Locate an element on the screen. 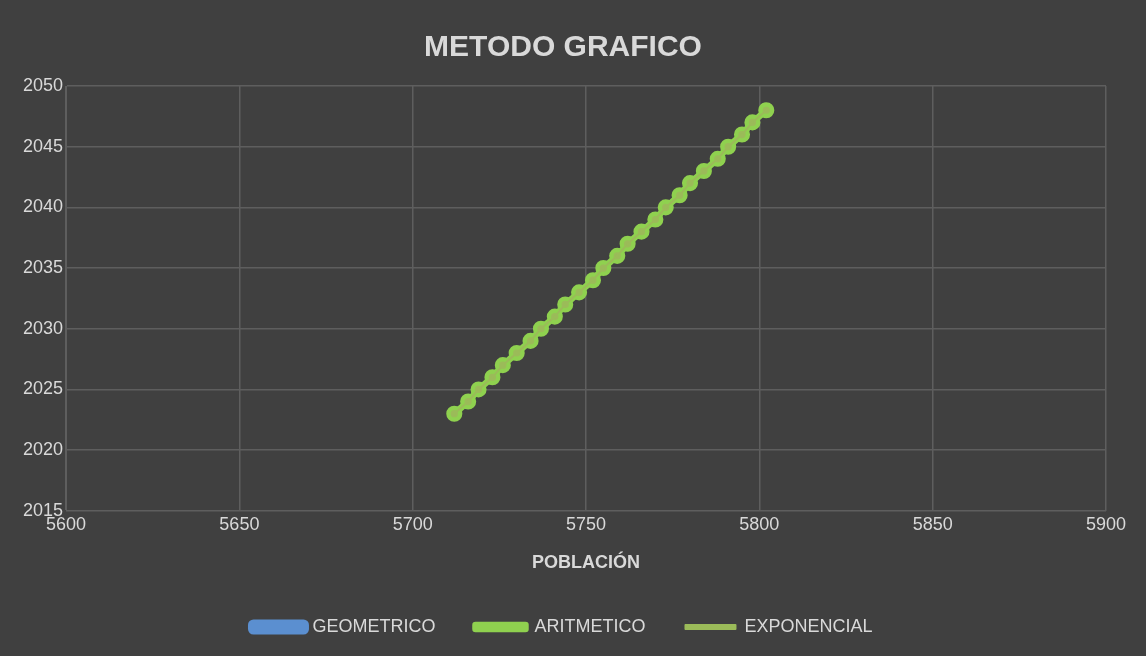 The width and height of the screenshot is (1146, 656). x-tick-label: 5850 is located at coordinates (932, 523).